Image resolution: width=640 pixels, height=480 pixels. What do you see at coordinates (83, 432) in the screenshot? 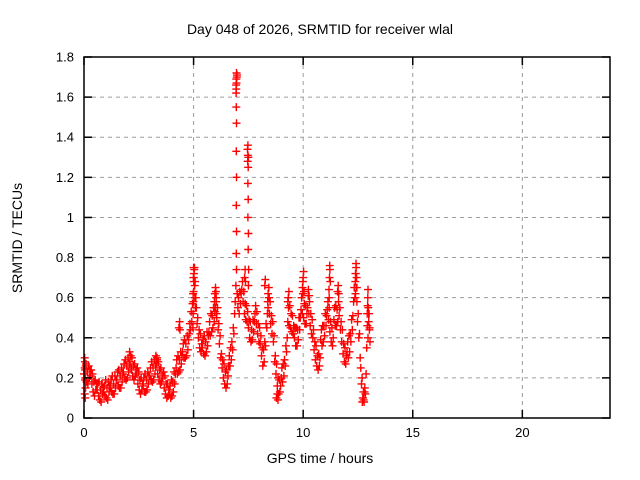
I see `x-tick-label: 0` at bounding box center [83, 432].